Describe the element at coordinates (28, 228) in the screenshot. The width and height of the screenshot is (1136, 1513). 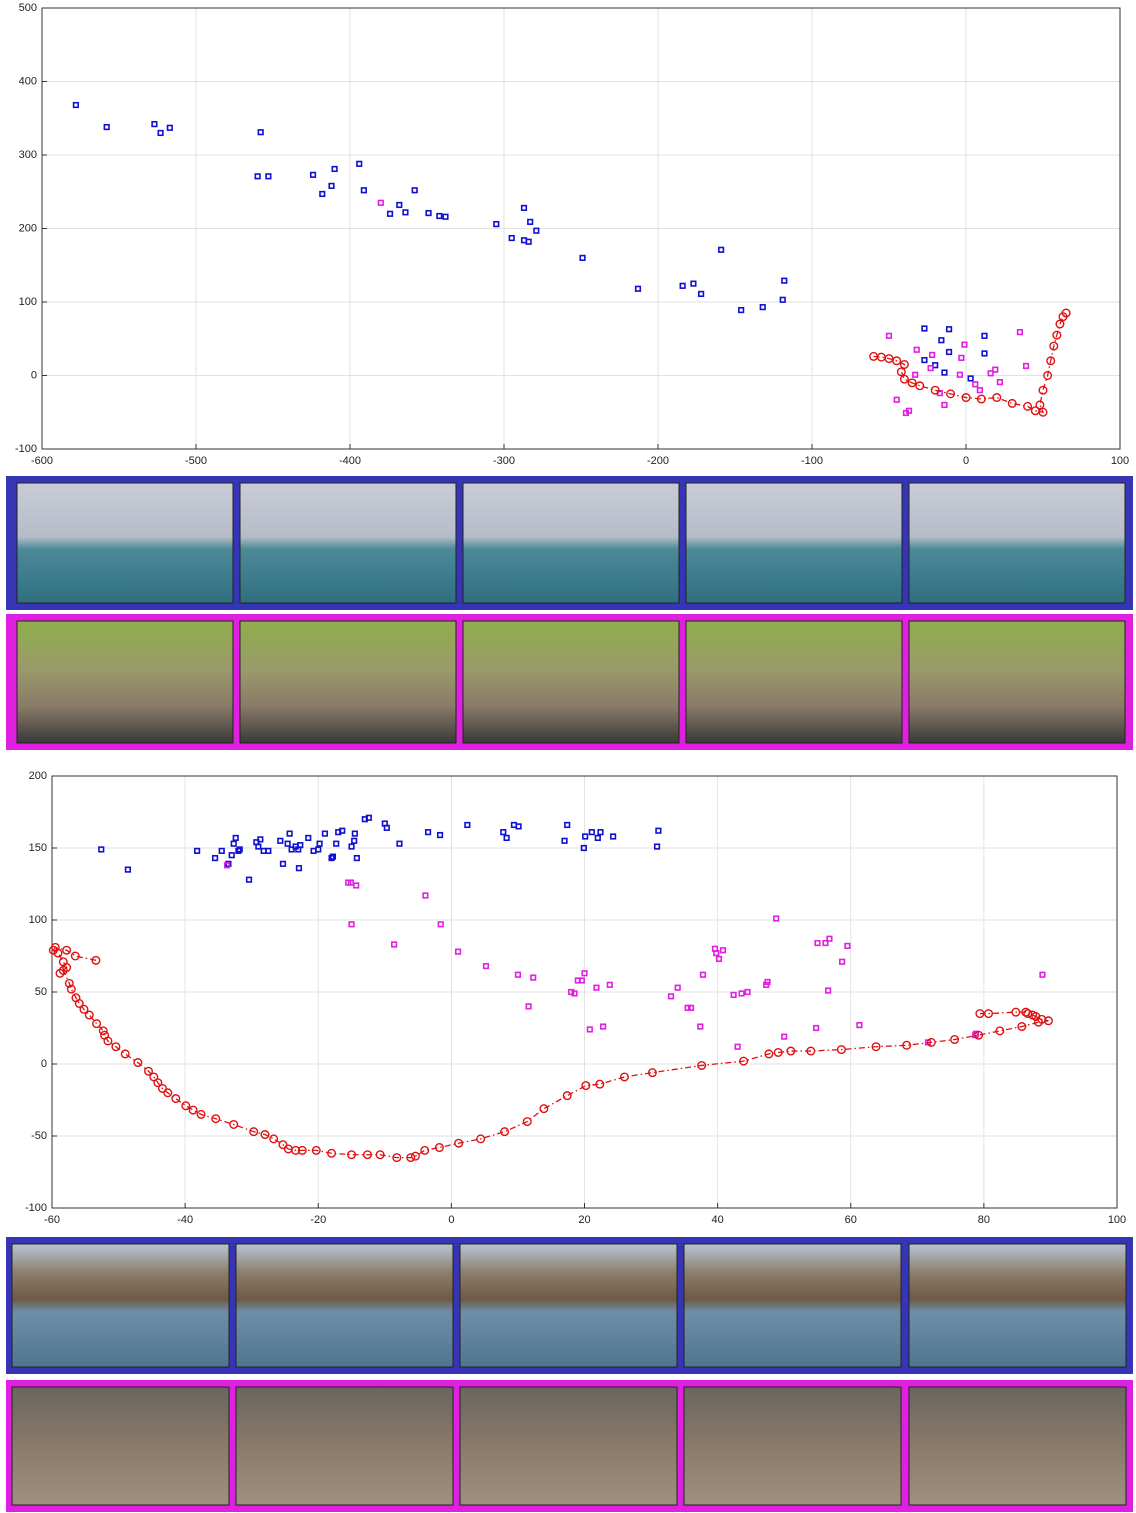
I see `y-tick-label: 200` at that location.